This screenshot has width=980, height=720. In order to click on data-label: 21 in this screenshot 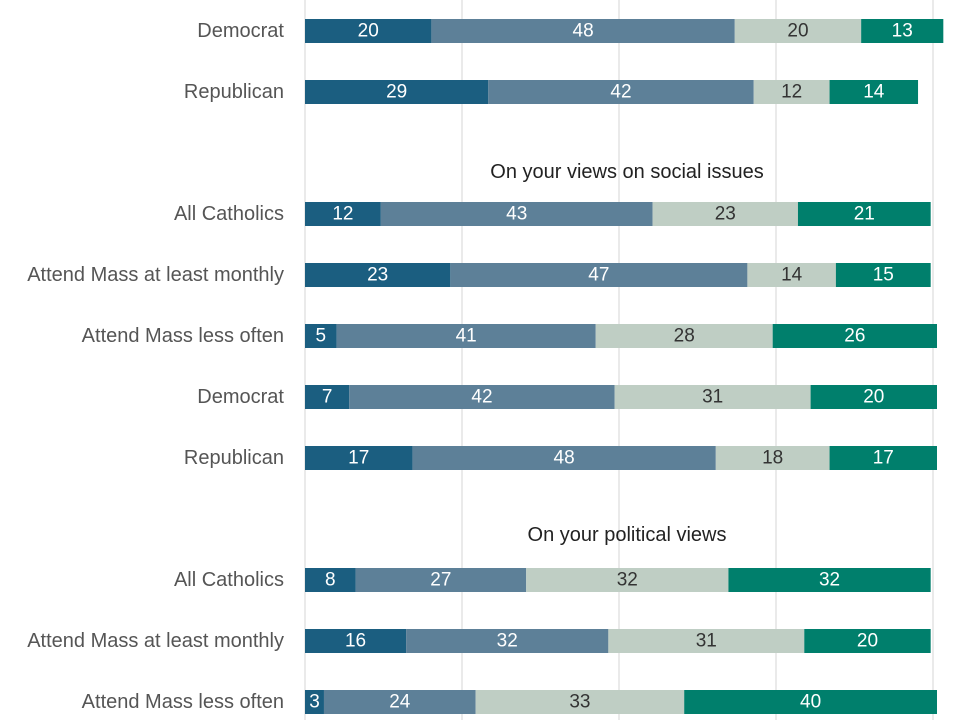, I will do `click(864, 214)`.